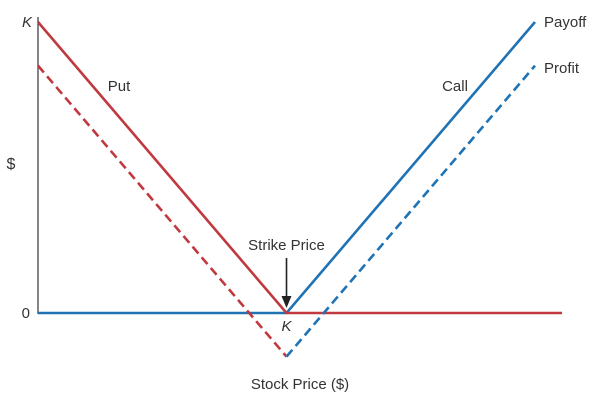  Describe the element at coordinates (286, 326) in the screenshot. I see `x-tick-label-k: K` at that location.